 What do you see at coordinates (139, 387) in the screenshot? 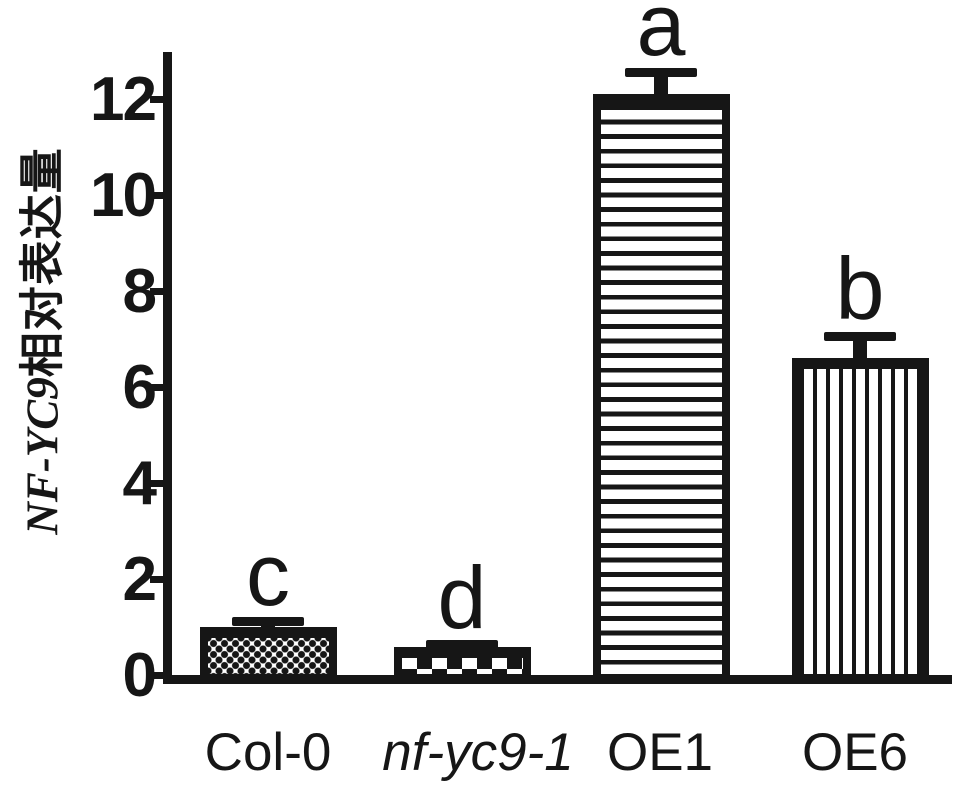
I see `y-tick-label: 6` at bounding box center [139, 387].